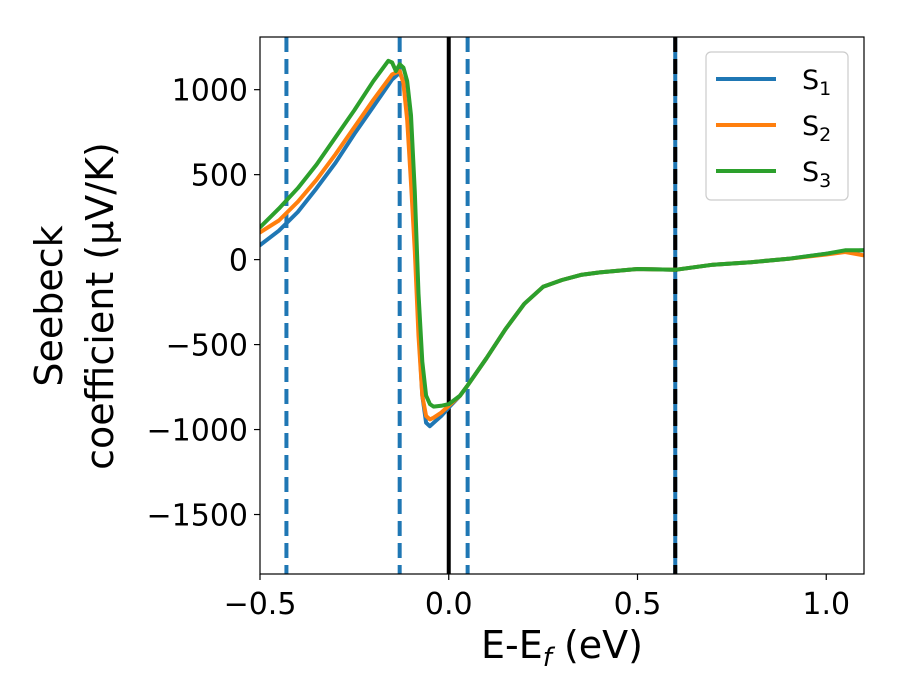 The width and height of the screenshot is (900, 700). What do you see at coordinates (197, 516) in the screenshot?
I see `y-tick-label-0: −1500` at bounding box center [197, 516].